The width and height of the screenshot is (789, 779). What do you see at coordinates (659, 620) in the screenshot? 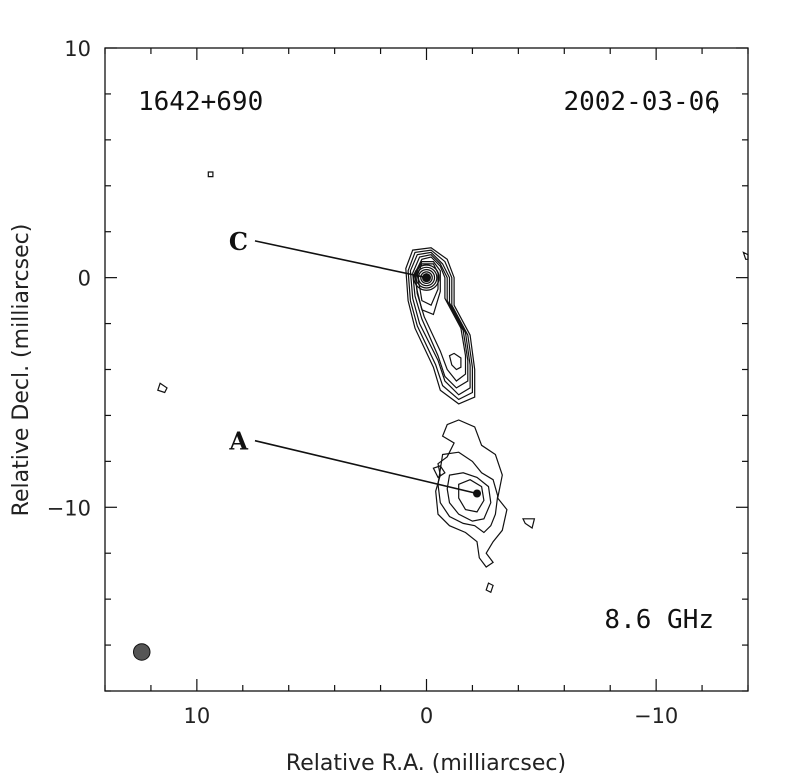
I see `frequency-label: 8.6 GHz` at bounding box center [659, 620].